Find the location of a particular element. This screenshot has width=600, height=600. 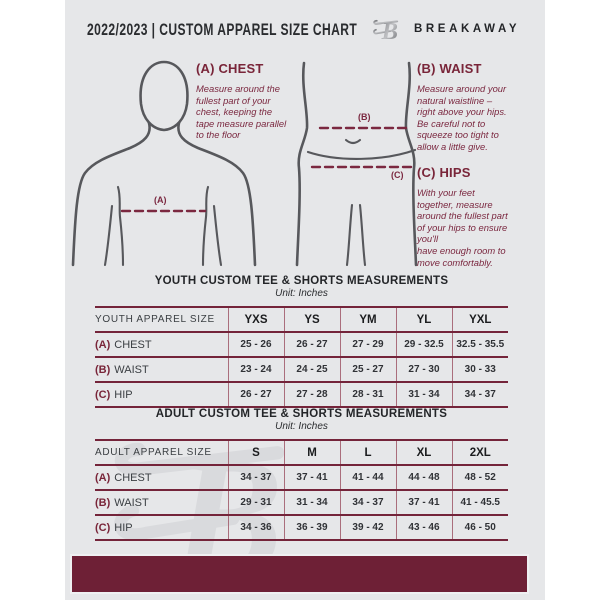

lower-body-figure-illustration: (B) (C) is located at coordinates (356, 164).